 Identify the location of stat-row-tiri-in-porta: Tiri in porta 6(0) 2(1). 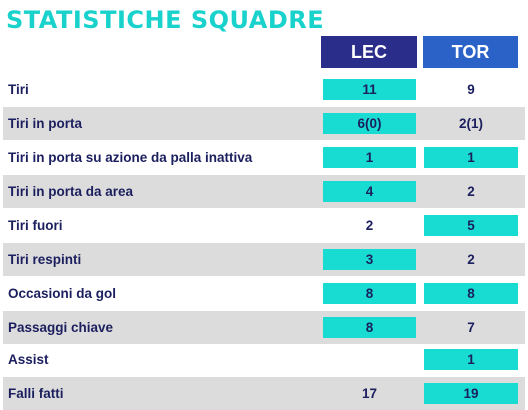
(264, 123).